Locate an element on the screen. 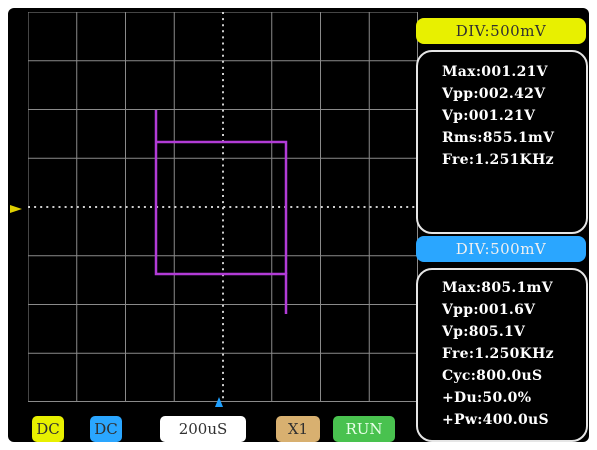  ch2-vp: Vp:805.1V is located at coordinates (484, 332).